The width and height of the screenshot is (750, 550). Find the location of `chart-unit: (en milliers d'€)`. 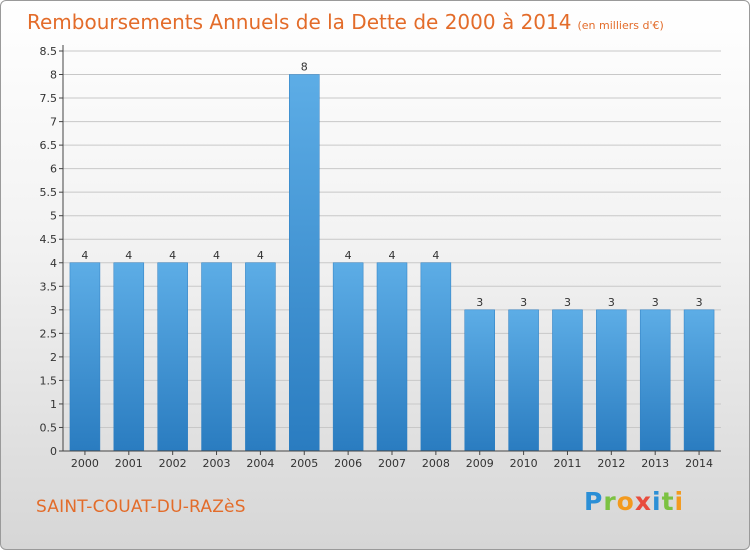

chart-unit: (en milliers d'€) is located at coordinates (620, 25).